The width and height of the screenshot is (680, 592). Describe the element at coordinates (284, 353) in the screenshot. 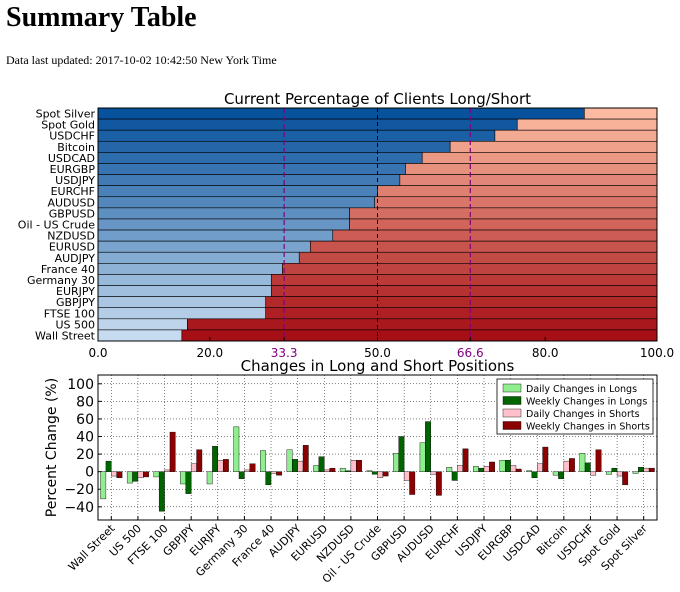

I see `x-tick-label-2: 33.3` at that location.